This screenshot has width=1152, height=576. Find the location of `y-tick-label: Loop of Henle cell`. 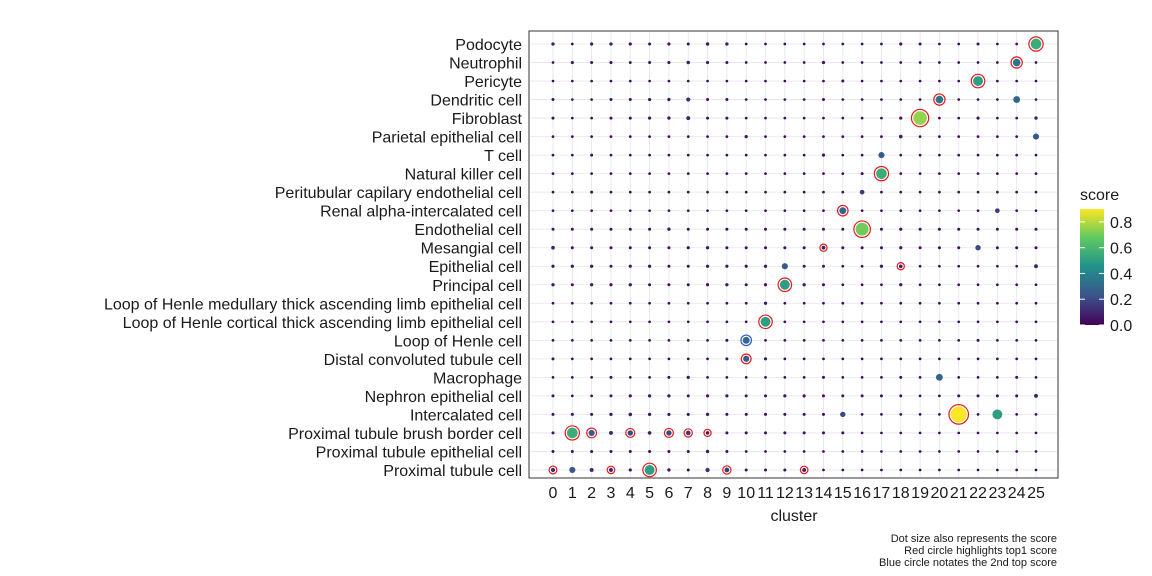

y-tick-label: Loop of Henle cell is located at coordinates (458, 341).